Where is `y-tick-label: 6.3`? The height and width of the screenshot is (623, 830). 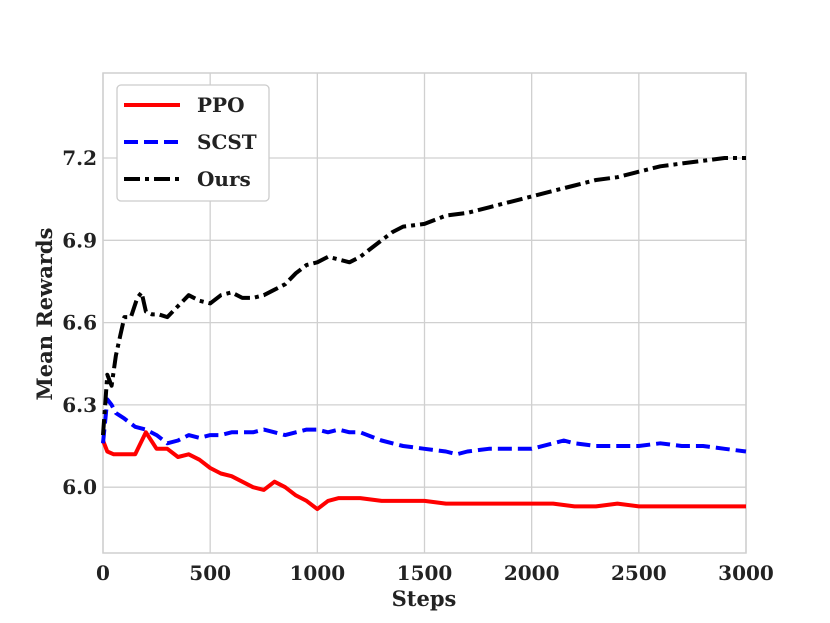 y-tick-label: 6.3 is located at coordinates (79, 405).